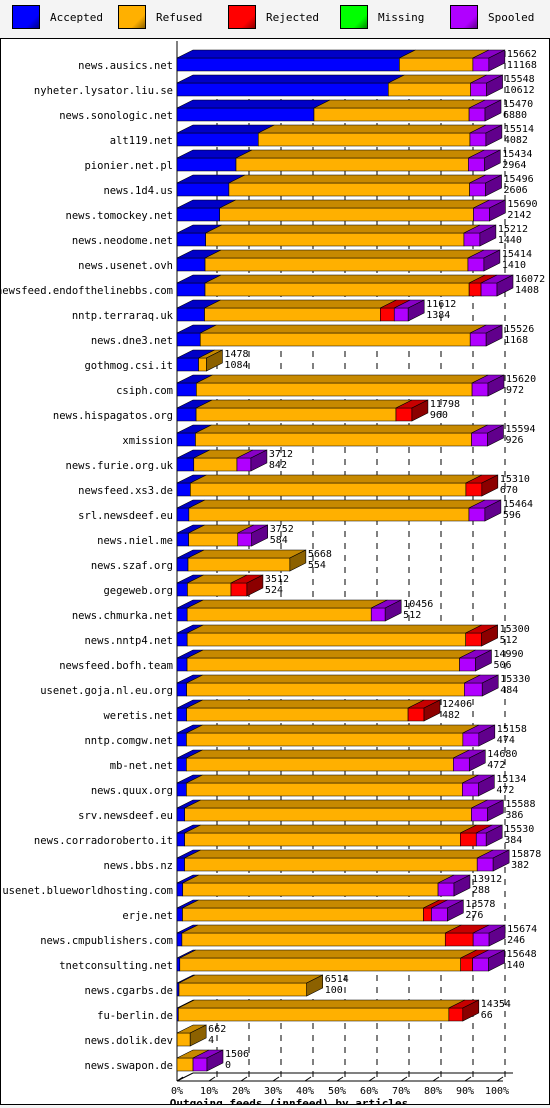  What do you see at coordinates (125, 266) in the screenshot?
I see `category-label: news.usenet.ovh` at bounding box center [125, 266].